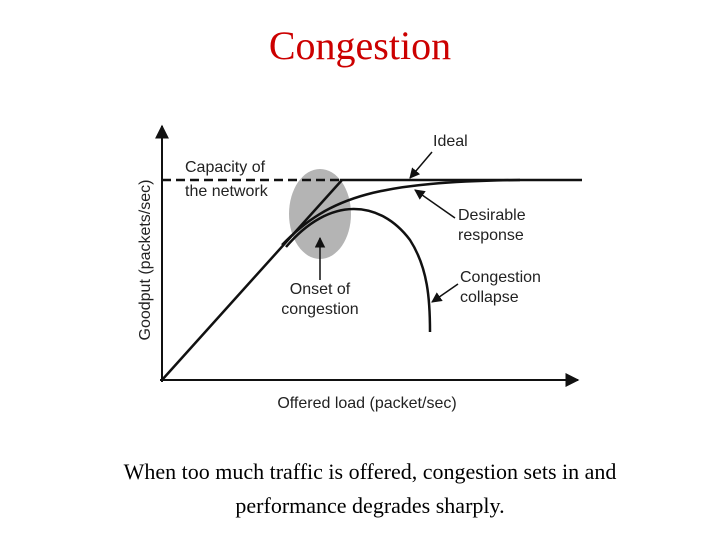 This screenshot has width=720, height=540. Describe the element at coordinates (450, 141) in the screenshot. I see `ideal-label: Ideal` at that location.